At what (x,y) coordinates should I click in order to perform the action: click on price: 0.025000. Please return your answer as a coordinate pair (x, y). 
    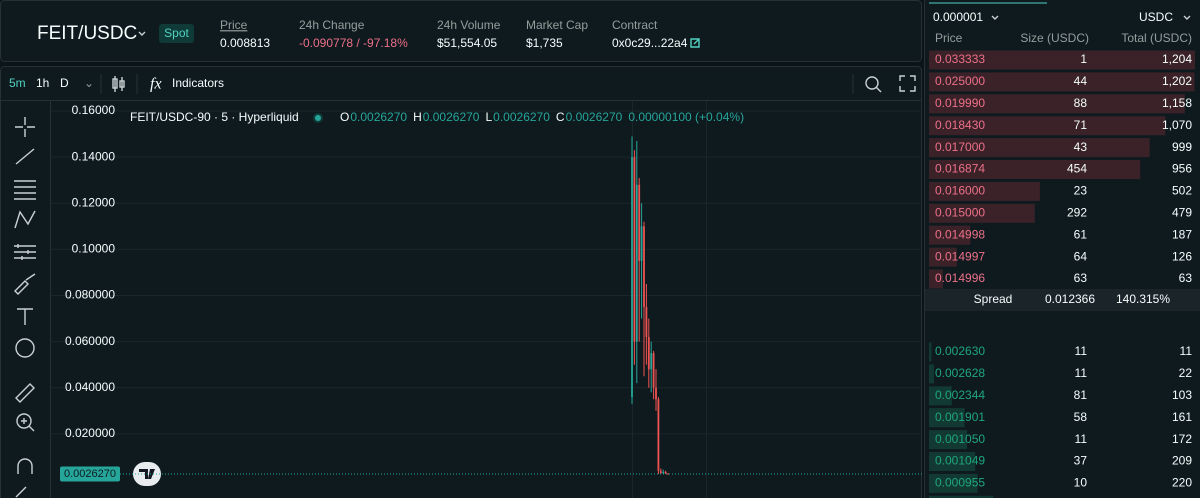
    Looking at the image, I should click on (960, 81).